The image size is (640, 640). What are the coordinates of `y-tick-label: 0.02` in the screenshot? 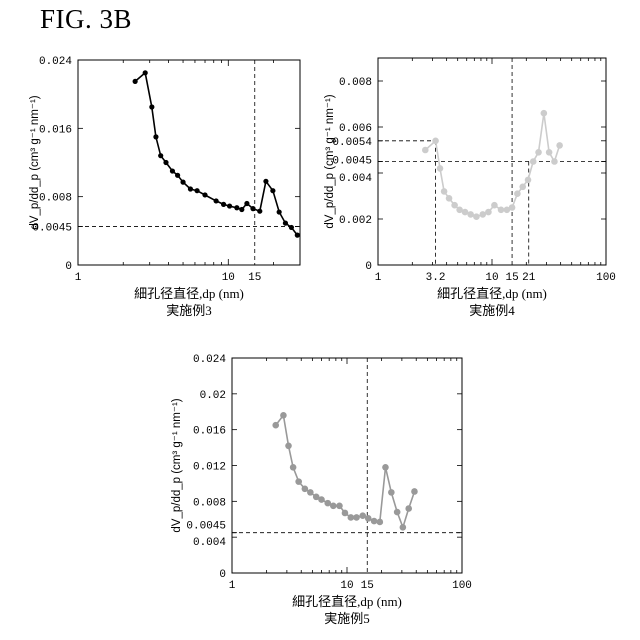 It's located at (213, 396).